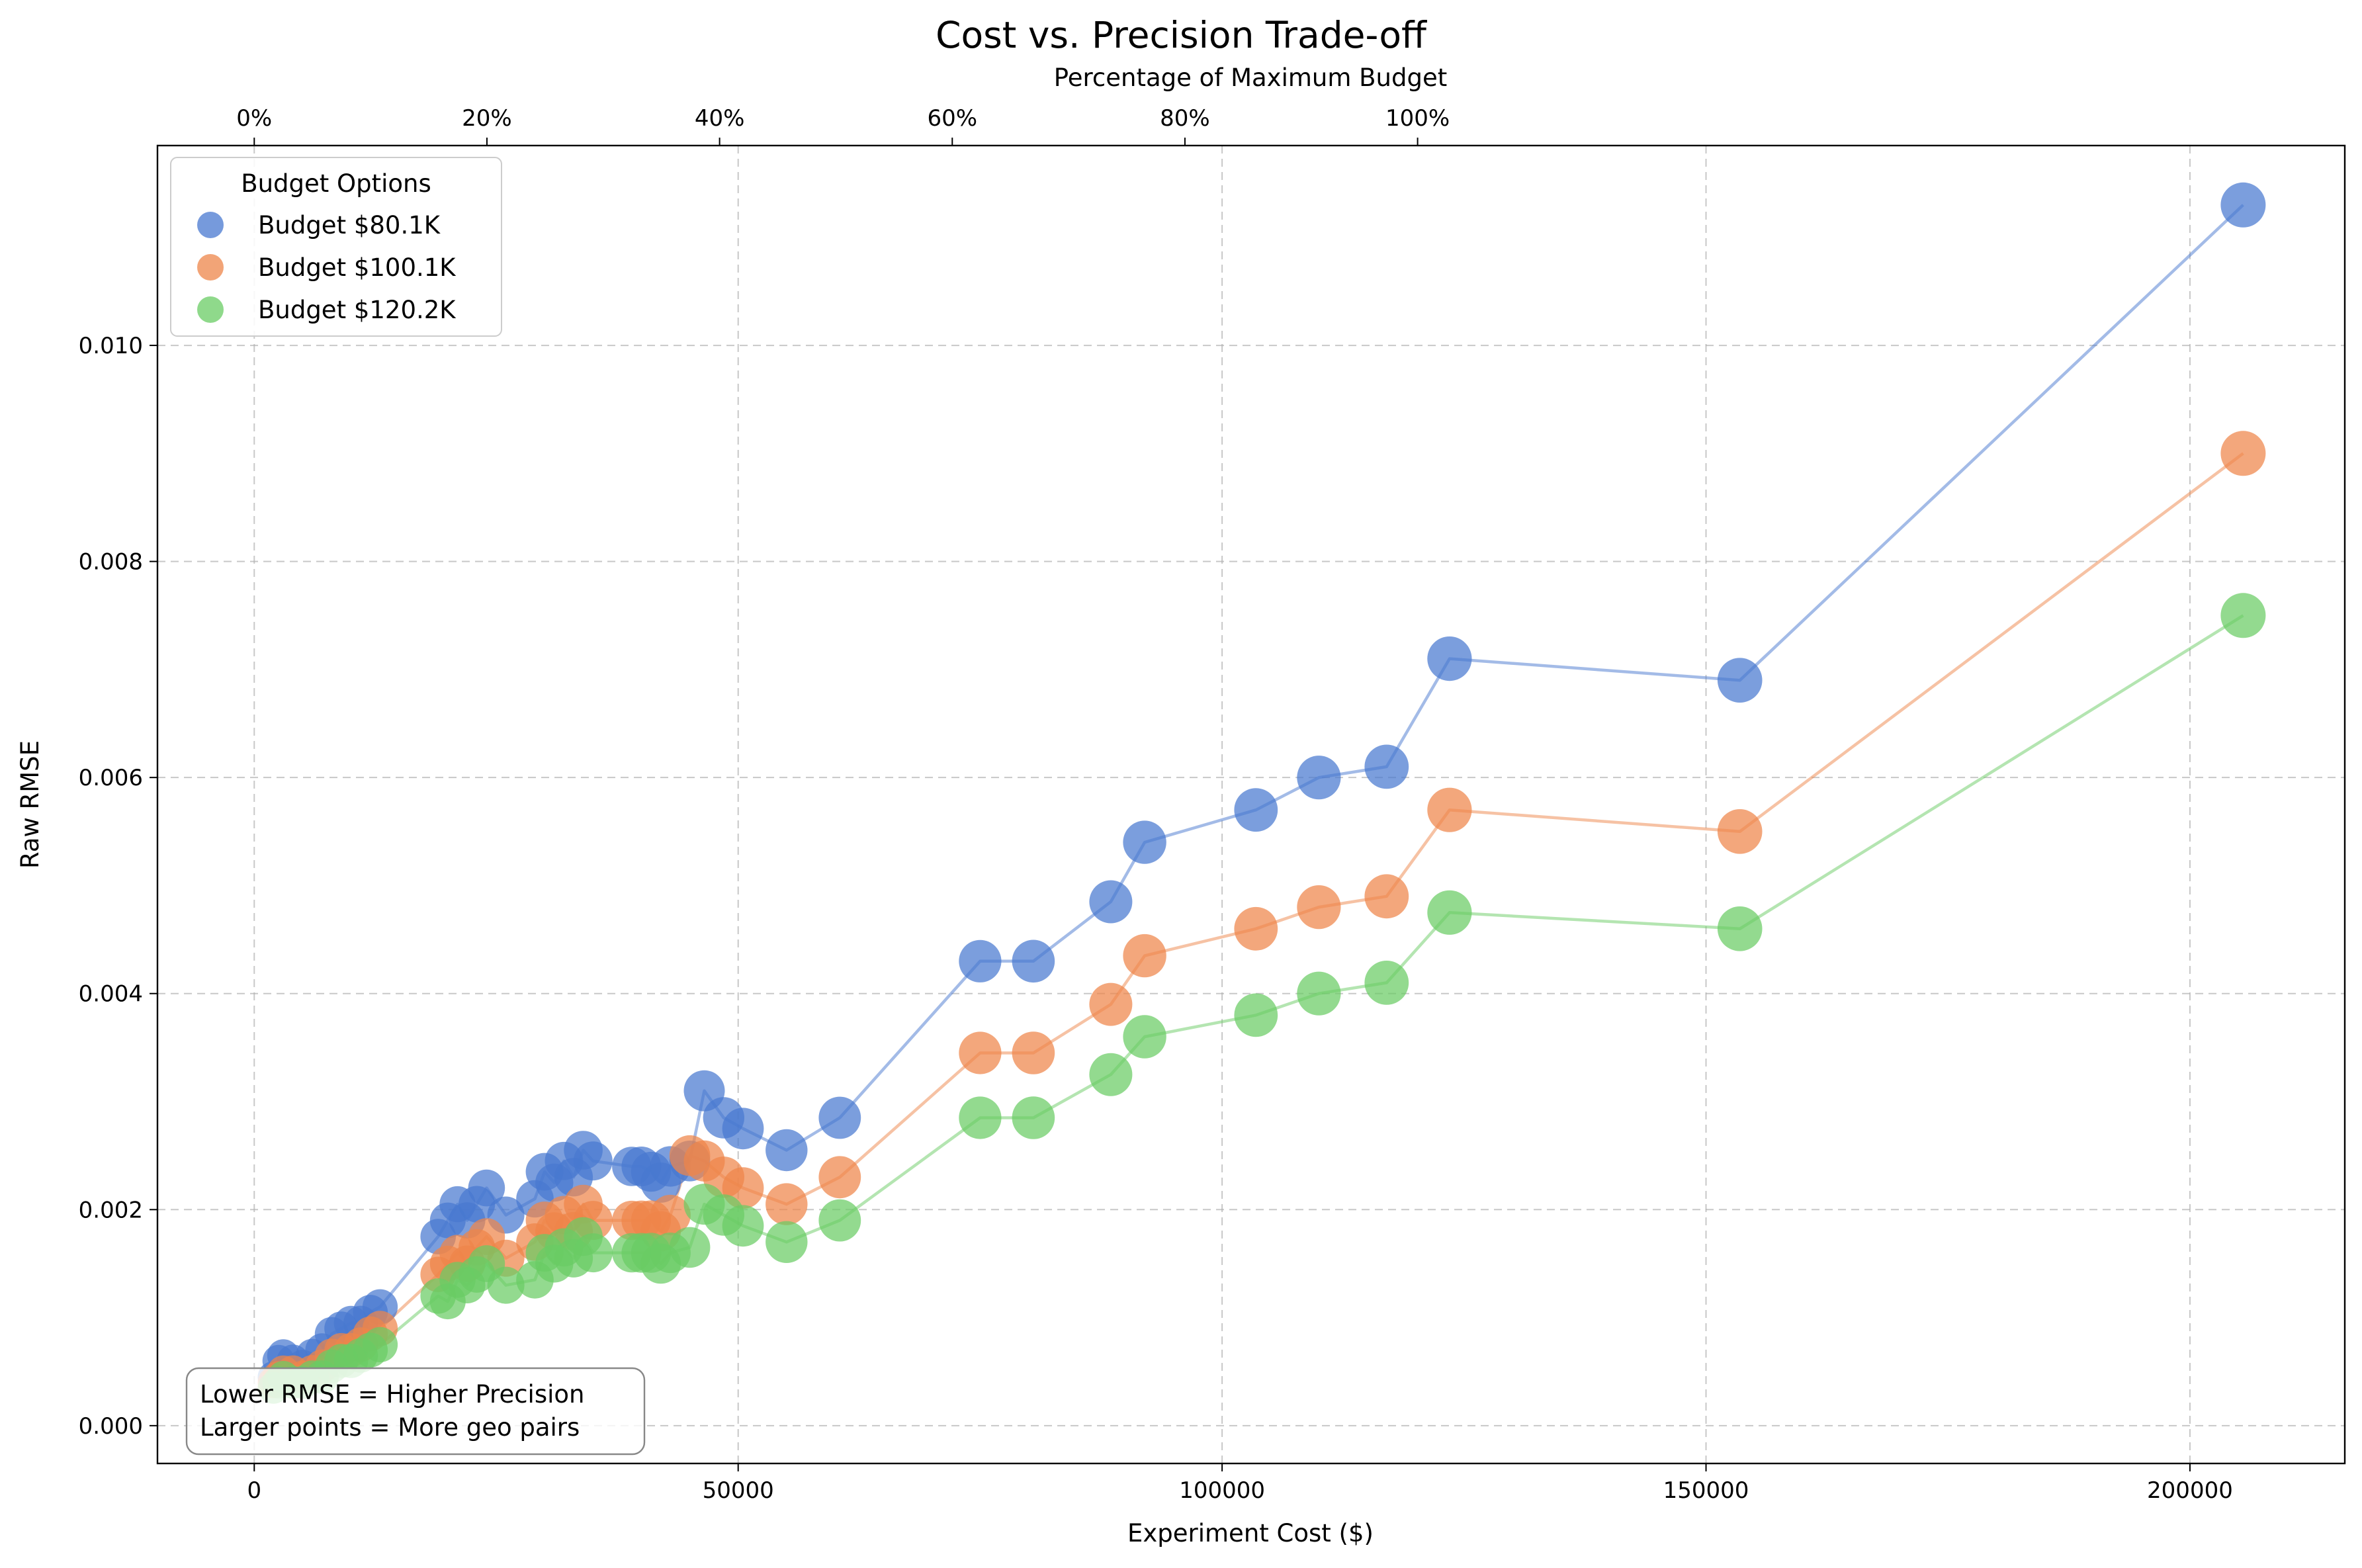 The image size is (2362, 1568). I want to click on legend-marker-120k, so click(210, 309).